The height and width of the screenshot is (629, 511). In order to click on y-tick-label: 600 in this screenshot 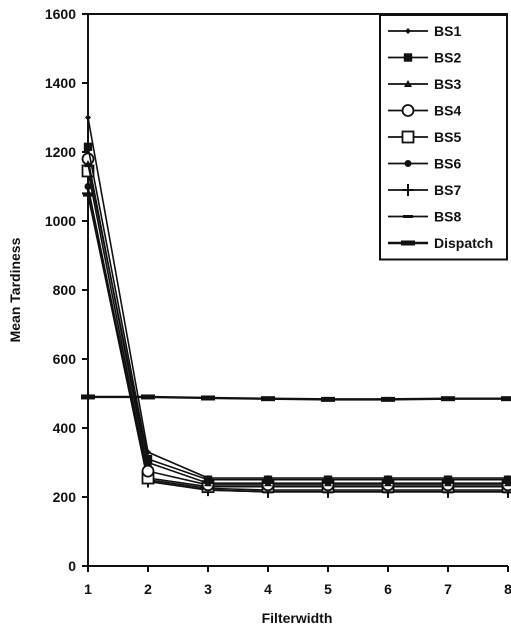, I will do `click(65, 359)`.